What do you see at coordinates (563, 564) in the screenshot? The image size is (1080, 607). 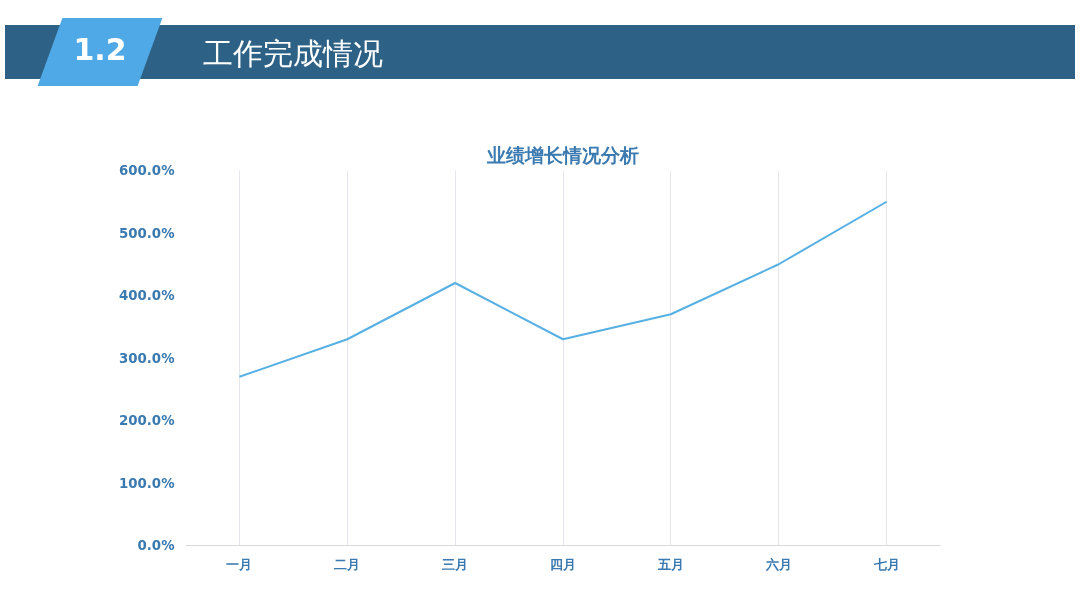 I see `x-tick-label: 四月` at bounding box center [563, 564].